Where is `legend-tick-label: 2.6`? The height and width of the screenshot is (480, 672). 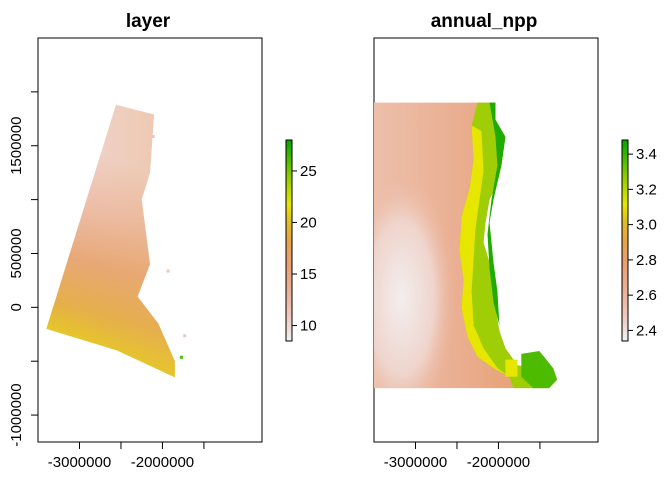 legend-tick-label: 2.6 is located at coordinates (646, 295).